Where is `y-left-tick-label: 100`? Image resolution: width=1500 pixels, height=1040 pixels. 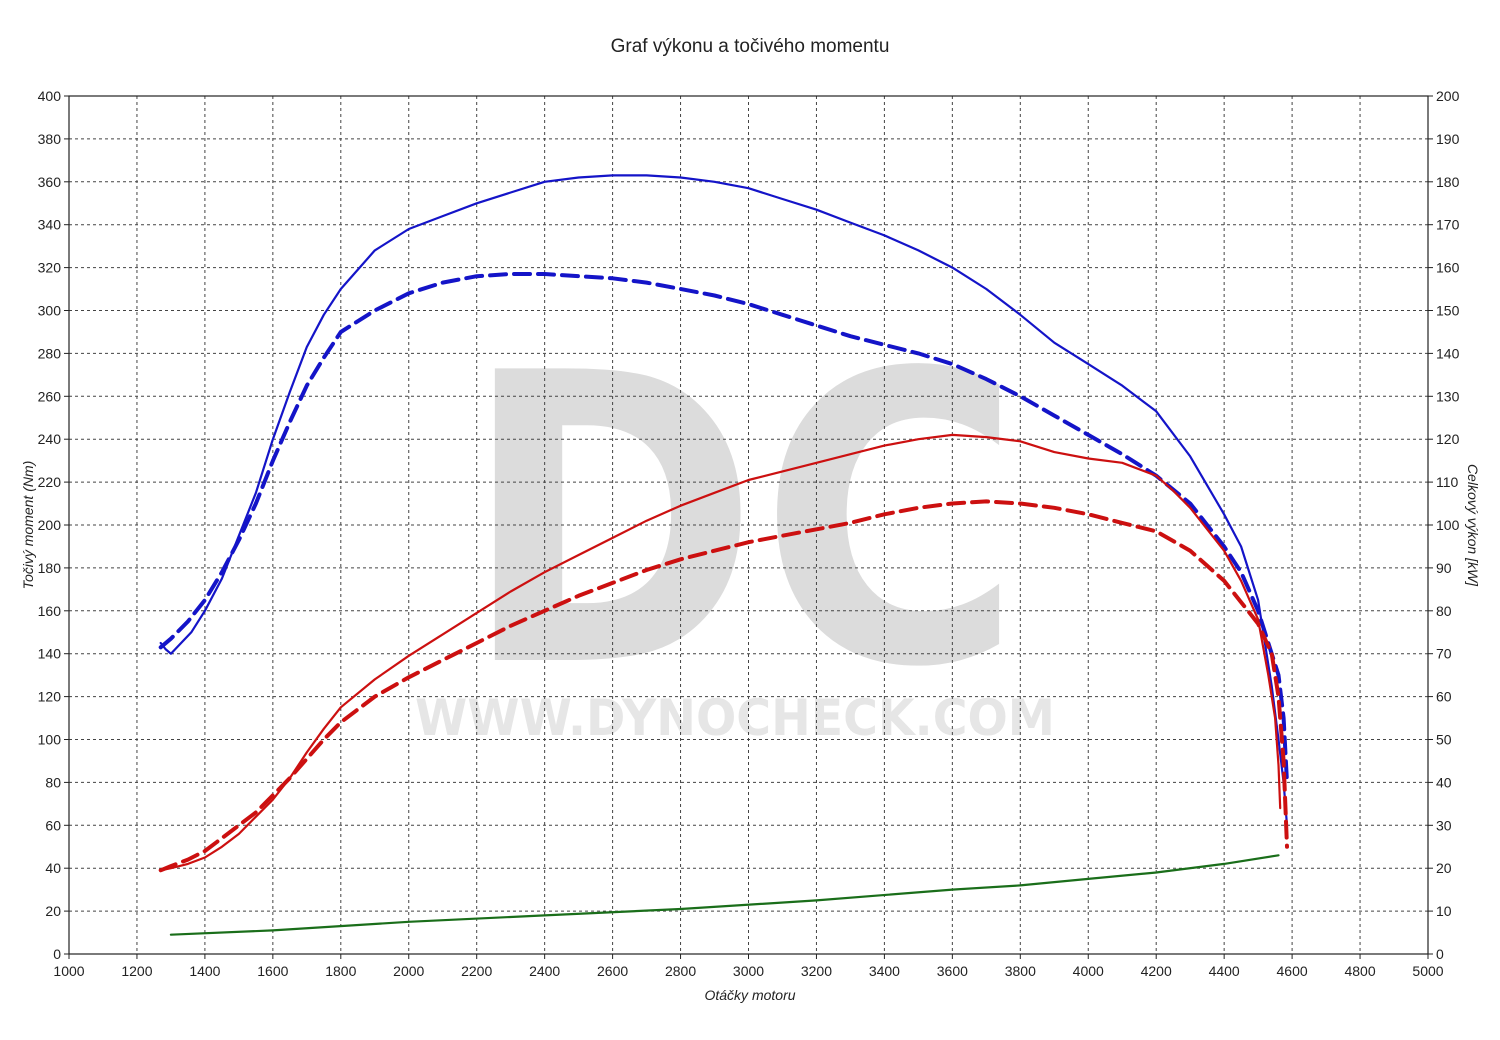
y-left-tick-label: 100 is located at coordinates (50, 740).